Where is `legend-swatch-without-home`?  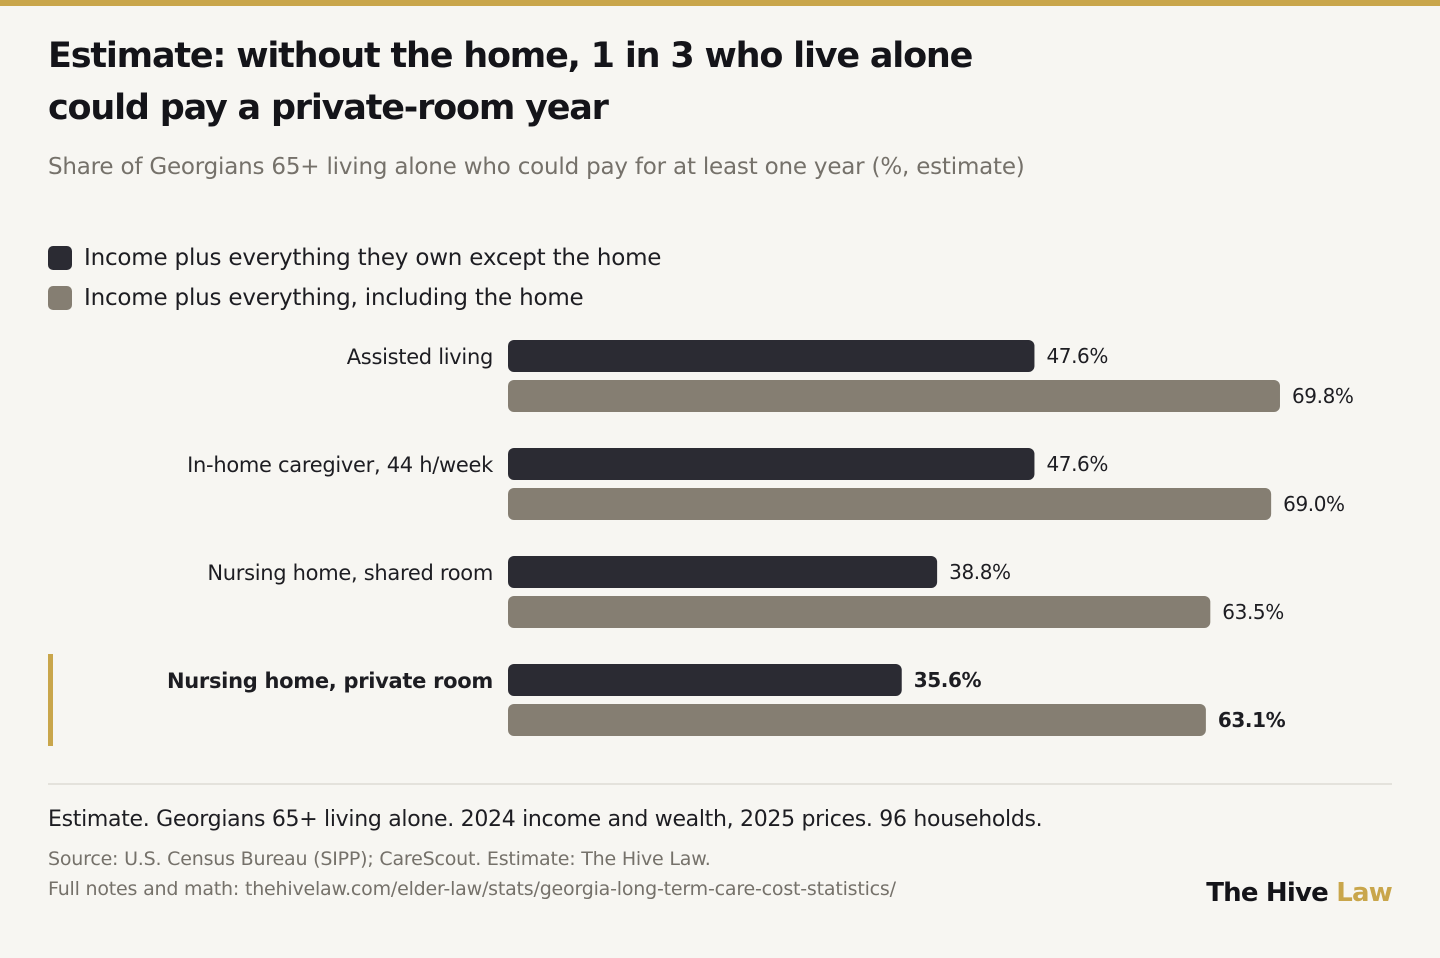 legend-swatch-without-home is located at coordinates (60, 258).